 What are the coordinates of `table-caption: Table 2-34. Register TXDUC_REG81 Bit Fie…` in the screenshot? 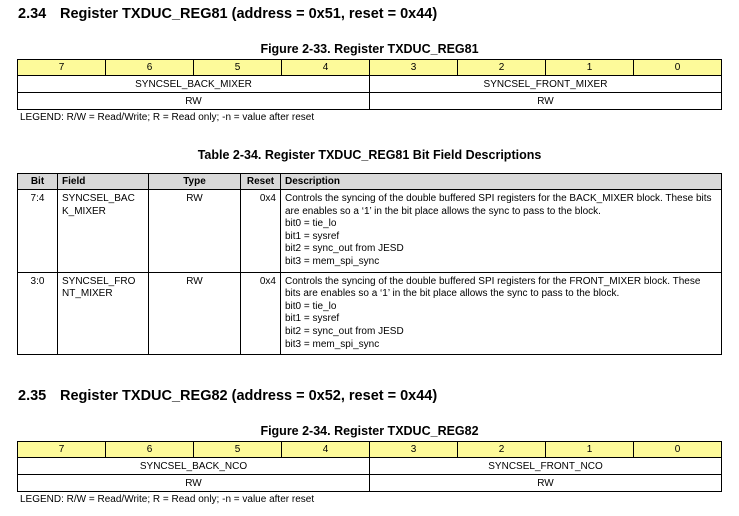 It's located at (369, 155).